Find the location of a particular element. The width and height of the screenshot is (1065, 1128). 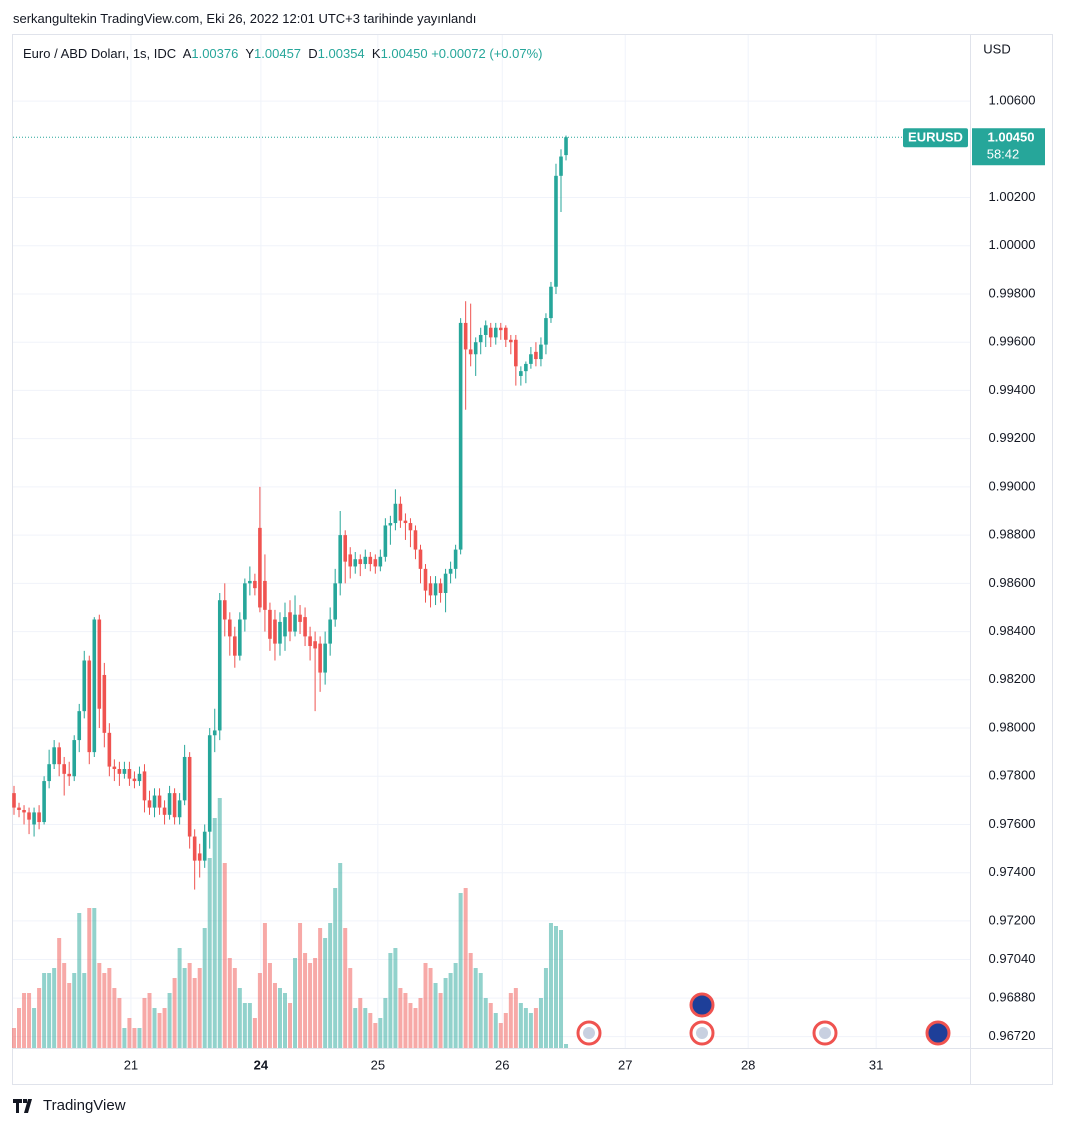

x-tick-label: 24 is located at coordinates (261, 1064).